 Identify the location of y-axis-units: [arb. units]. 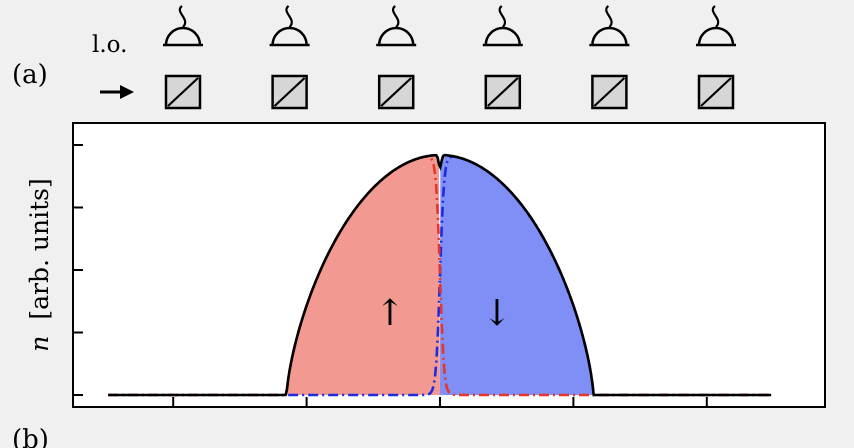
(39, 248).